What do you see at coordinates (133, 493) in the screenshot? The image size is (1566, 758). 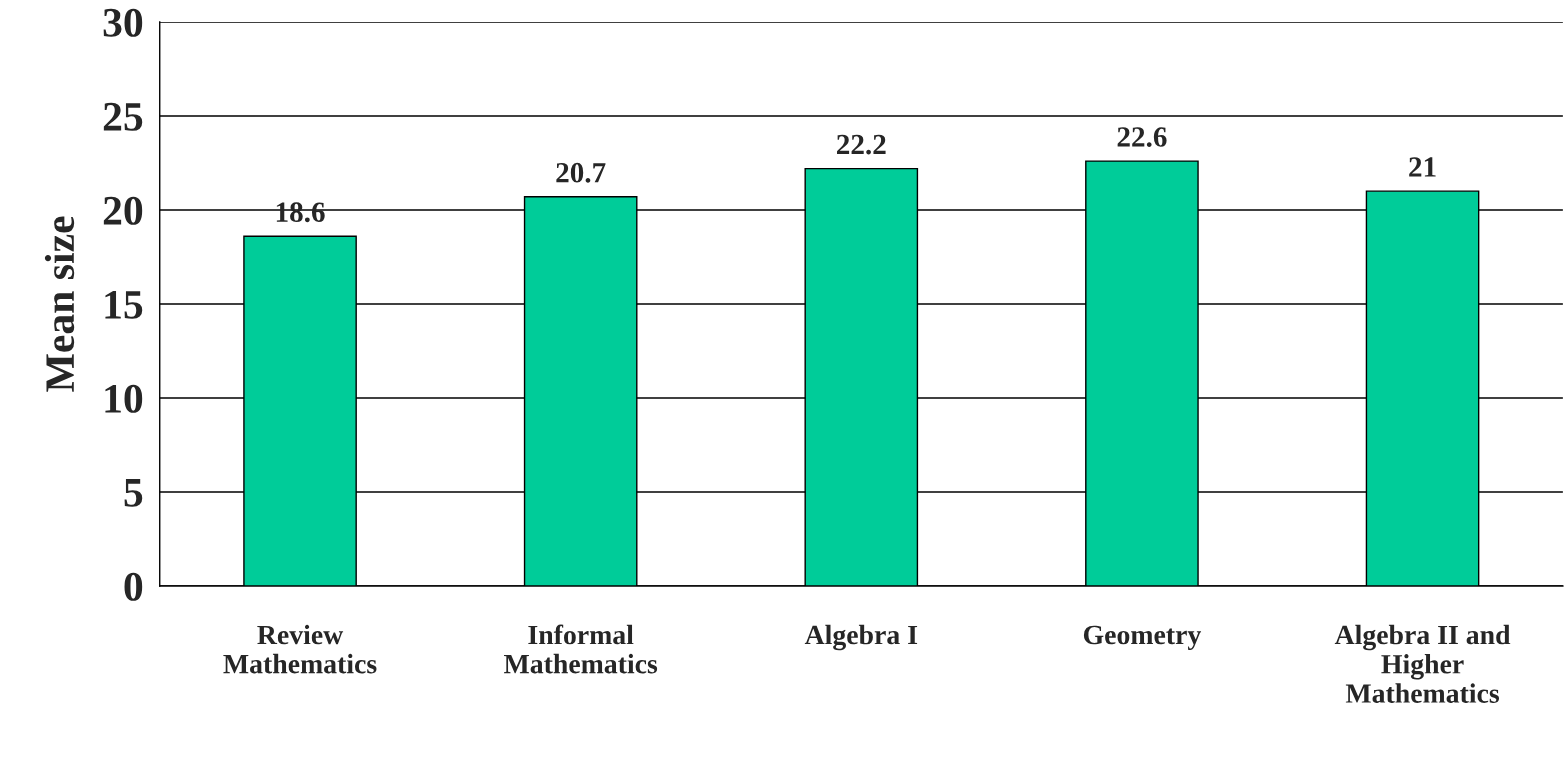 I see `y-tick-label: 5` at bounding box center [133, 493].